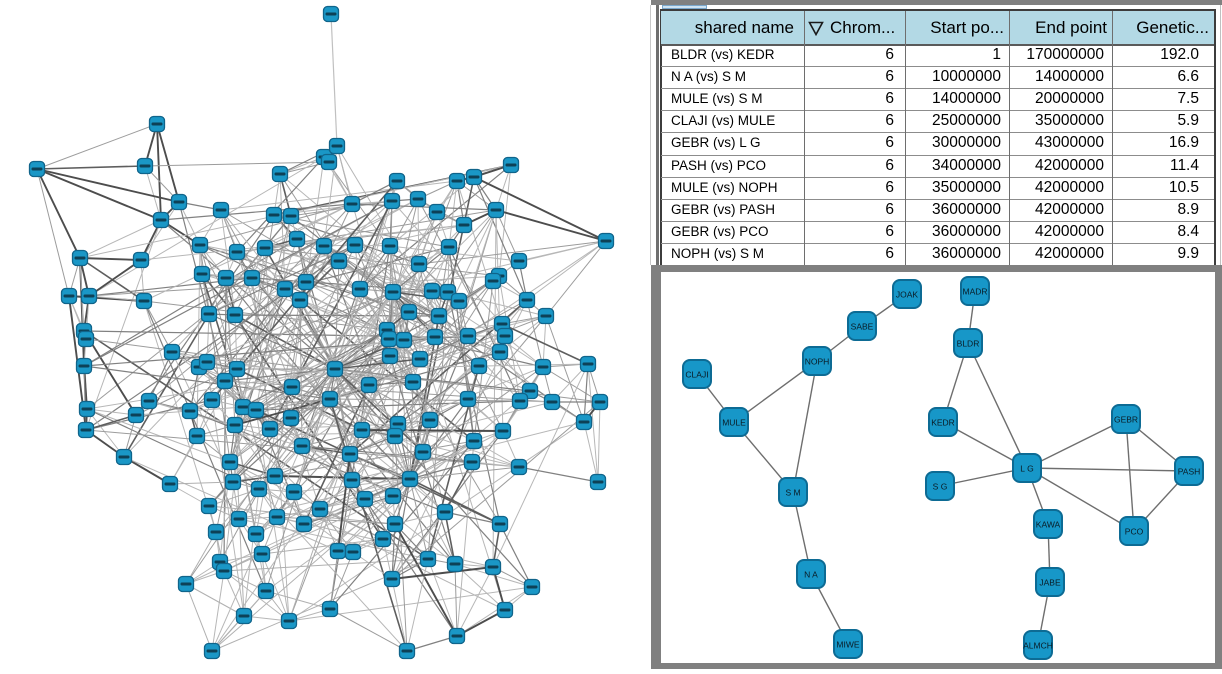 The height and width of the screenshot is (674, 1222). Describe the element at coordinates (1134, 532) in the screenshot. I see `svg-text: PCO` at that location.